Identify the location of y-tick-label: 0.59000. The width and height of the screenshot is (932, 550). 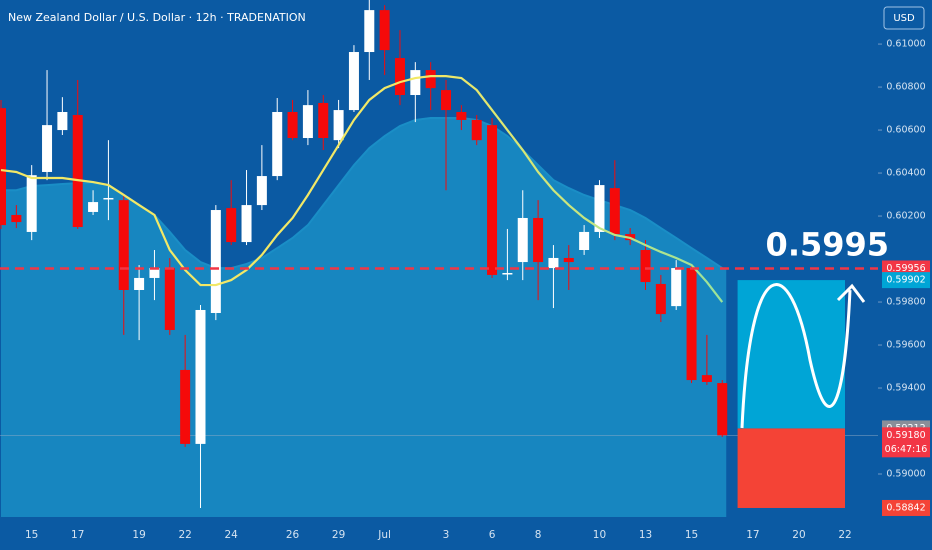
(905, 474).